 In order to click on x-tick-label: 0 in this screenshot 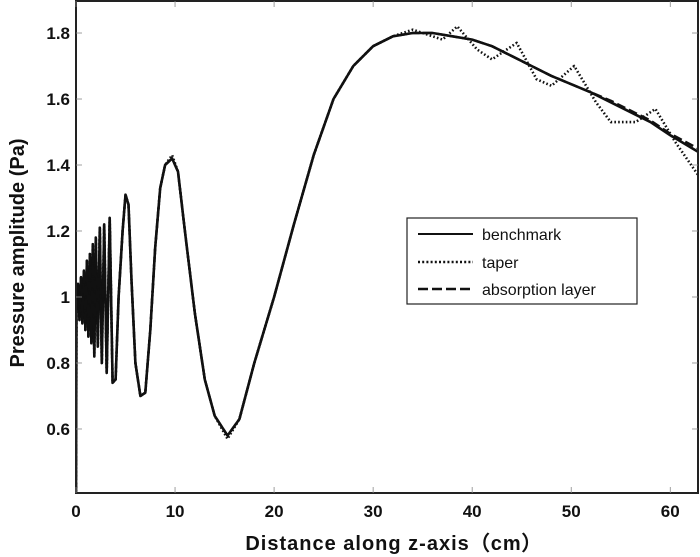, I will do `click(75, 511)`.